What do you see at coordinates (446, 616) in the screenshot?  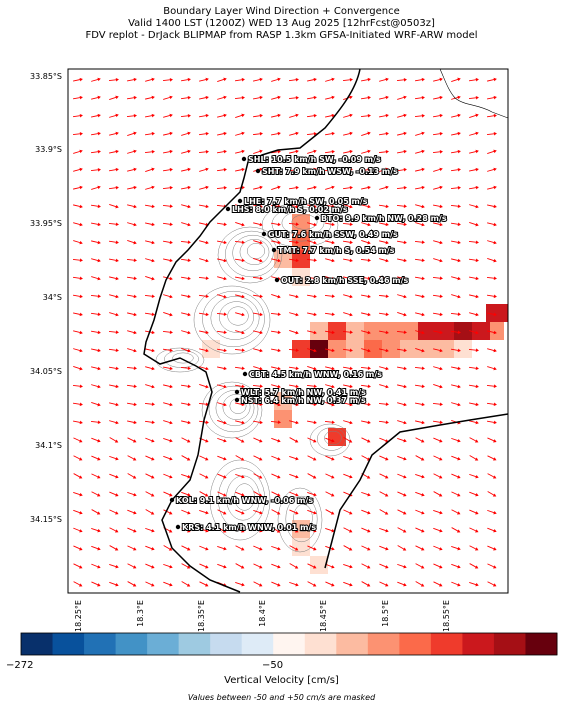 I see `lon-label-18-55: 18.55°E` at bounding box center [446, 616].